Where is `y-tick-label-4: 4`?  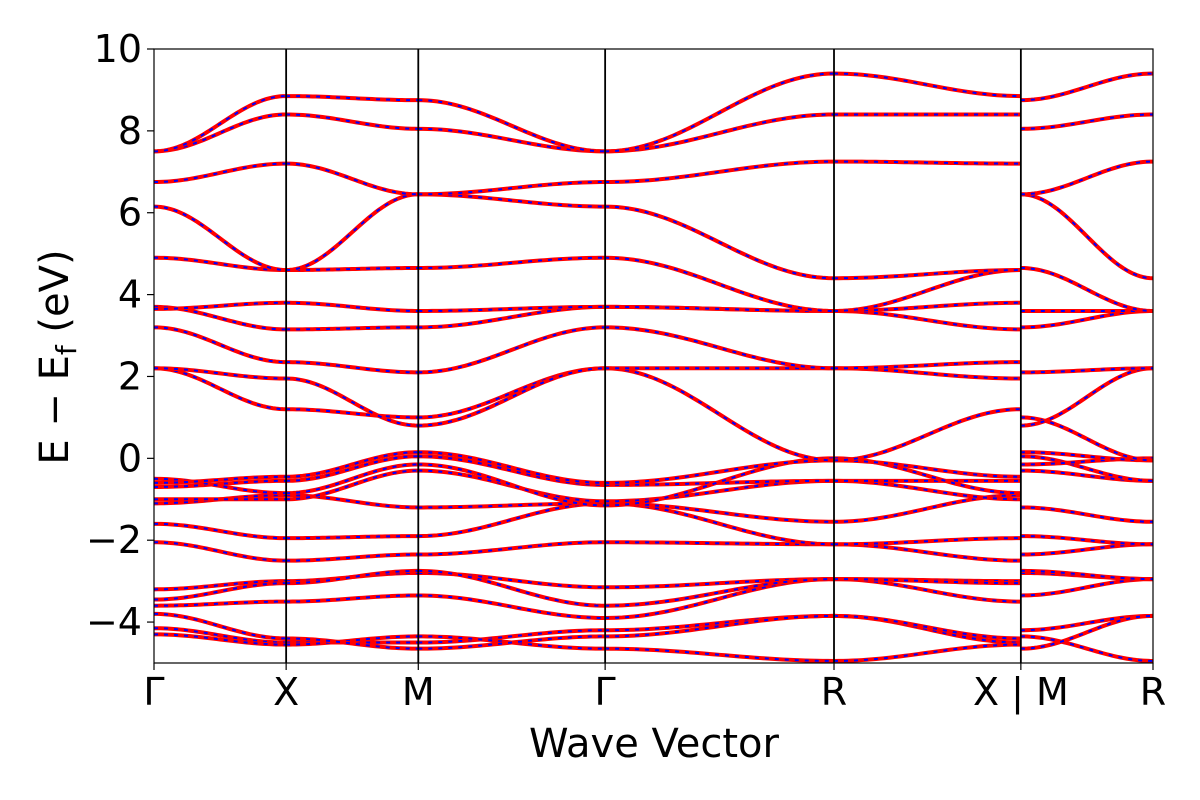 y-tick-label-4: 4 is located at coordinates (130, 295).